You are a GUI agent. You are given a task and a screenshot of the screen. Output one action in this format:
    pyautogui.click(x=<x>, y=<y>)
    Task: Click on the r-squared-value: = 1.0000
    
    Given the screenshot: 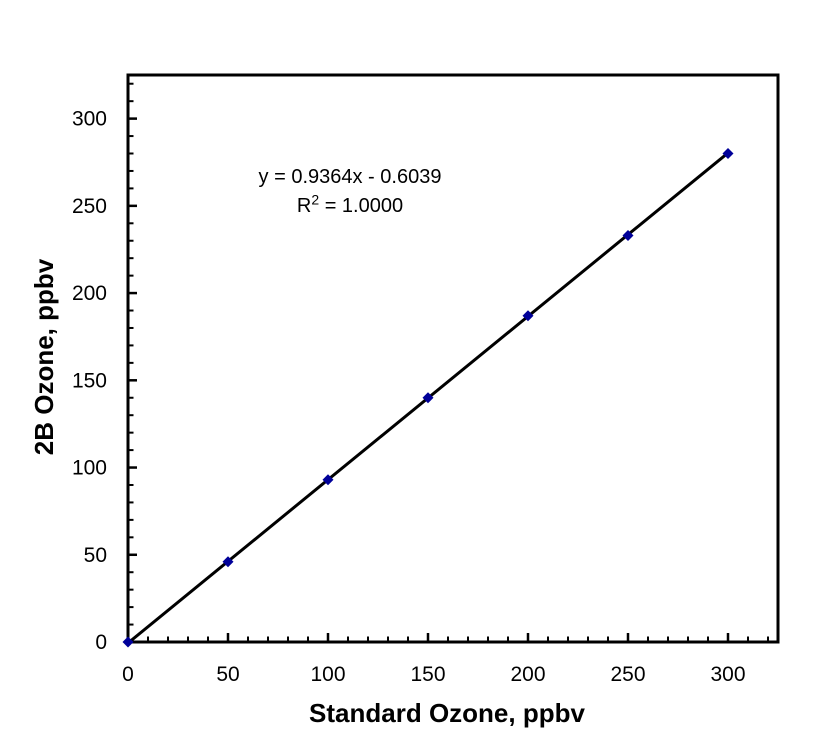 What is the action you would take?
    pyautogui.click(x=361, y=206)
    